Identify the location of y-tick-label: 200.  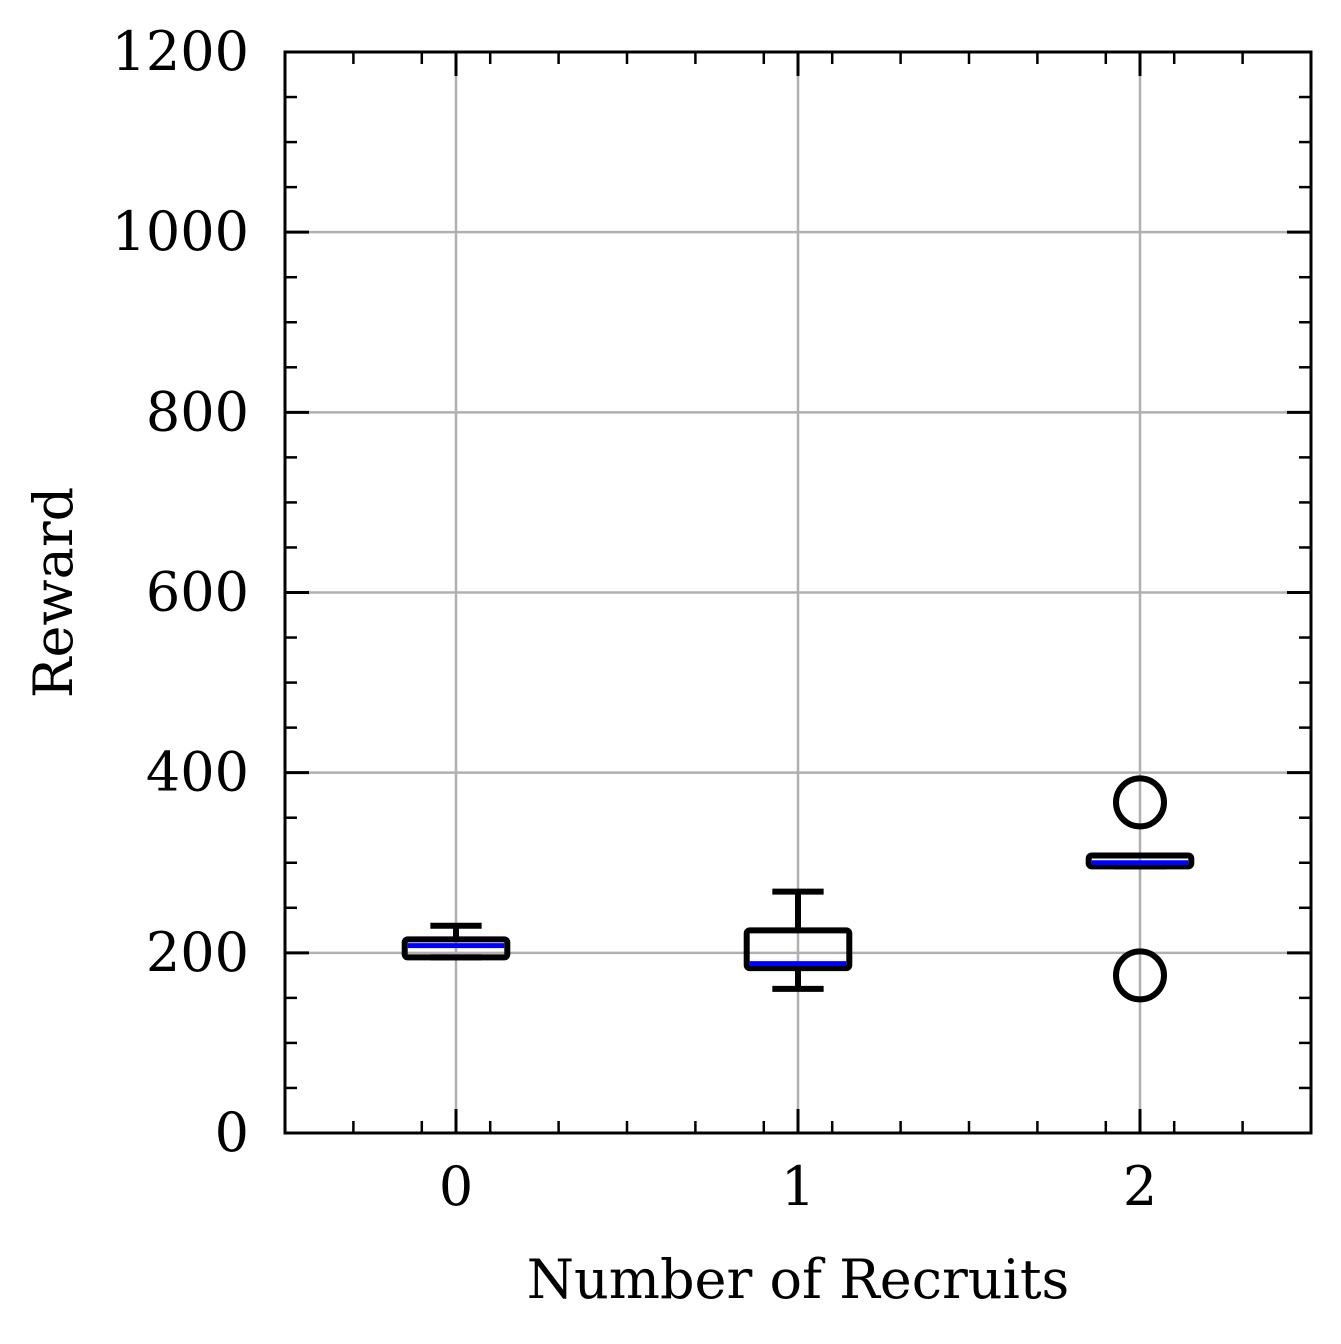
(197, 952).